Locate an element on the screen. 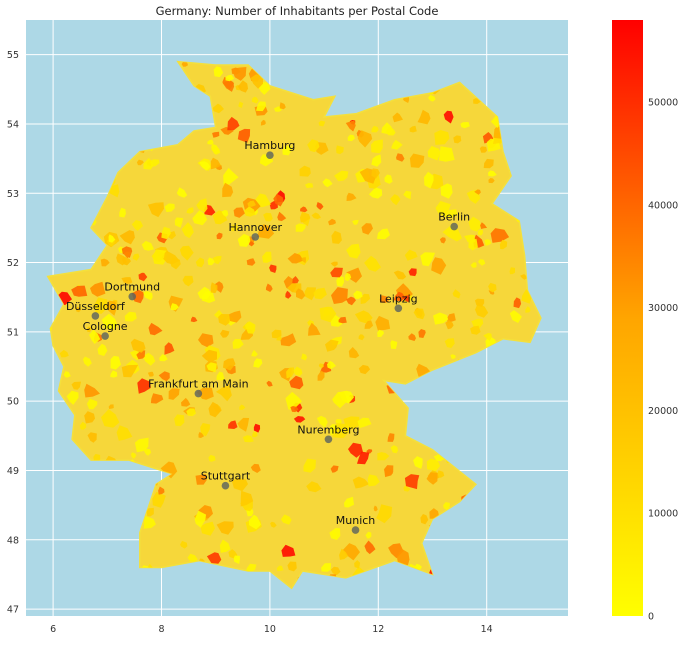 Image resolution: width=683 pixels, height=646 pixels. y-tick-label: 48 is located at coordinates (13, 540).